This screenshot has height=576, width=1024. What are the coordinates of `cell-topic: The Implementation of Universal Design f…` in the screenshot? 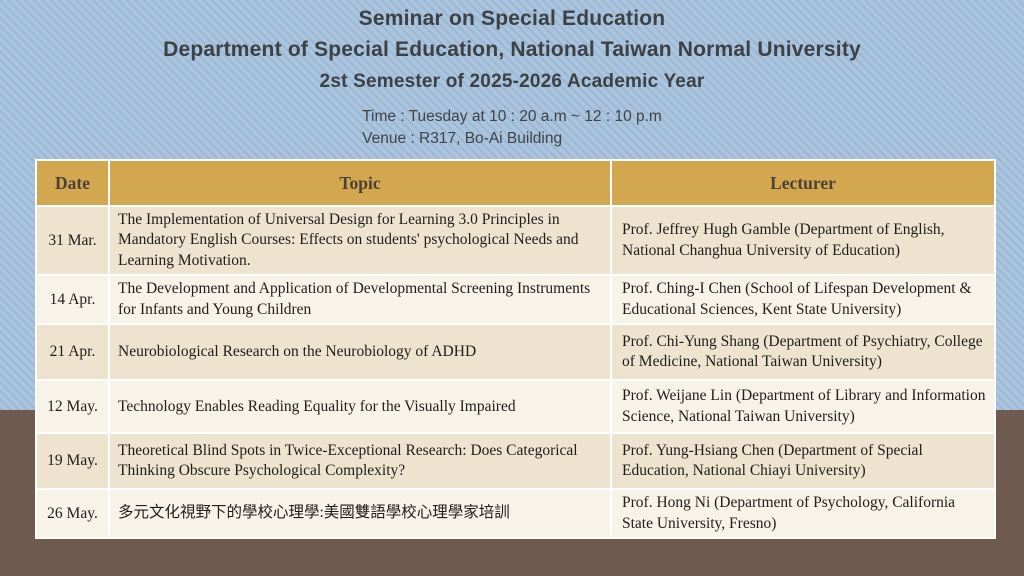 It's located at (360, 240).